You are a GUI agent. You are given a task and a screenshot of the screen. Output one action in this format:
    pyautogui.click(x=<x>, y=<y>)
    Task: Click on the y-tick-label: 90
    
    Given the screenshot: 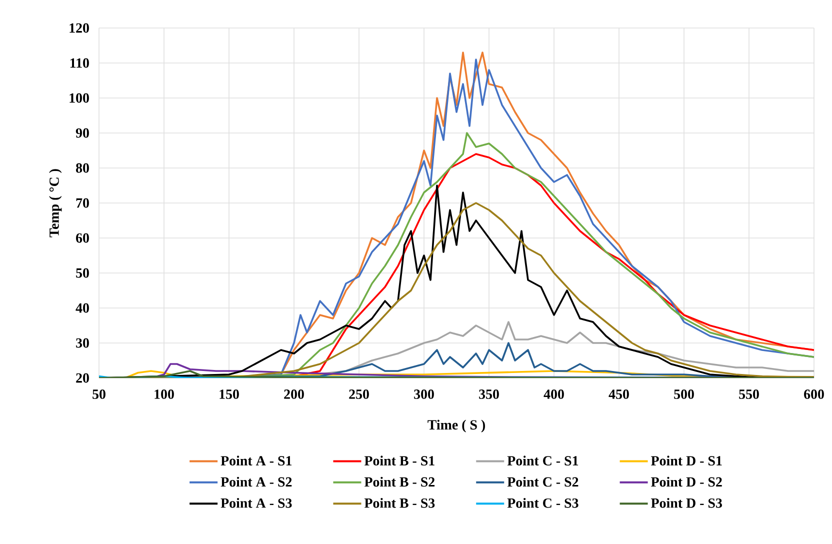 What is the action you would take?
    pyautogui.click(x=82, y=133)
    